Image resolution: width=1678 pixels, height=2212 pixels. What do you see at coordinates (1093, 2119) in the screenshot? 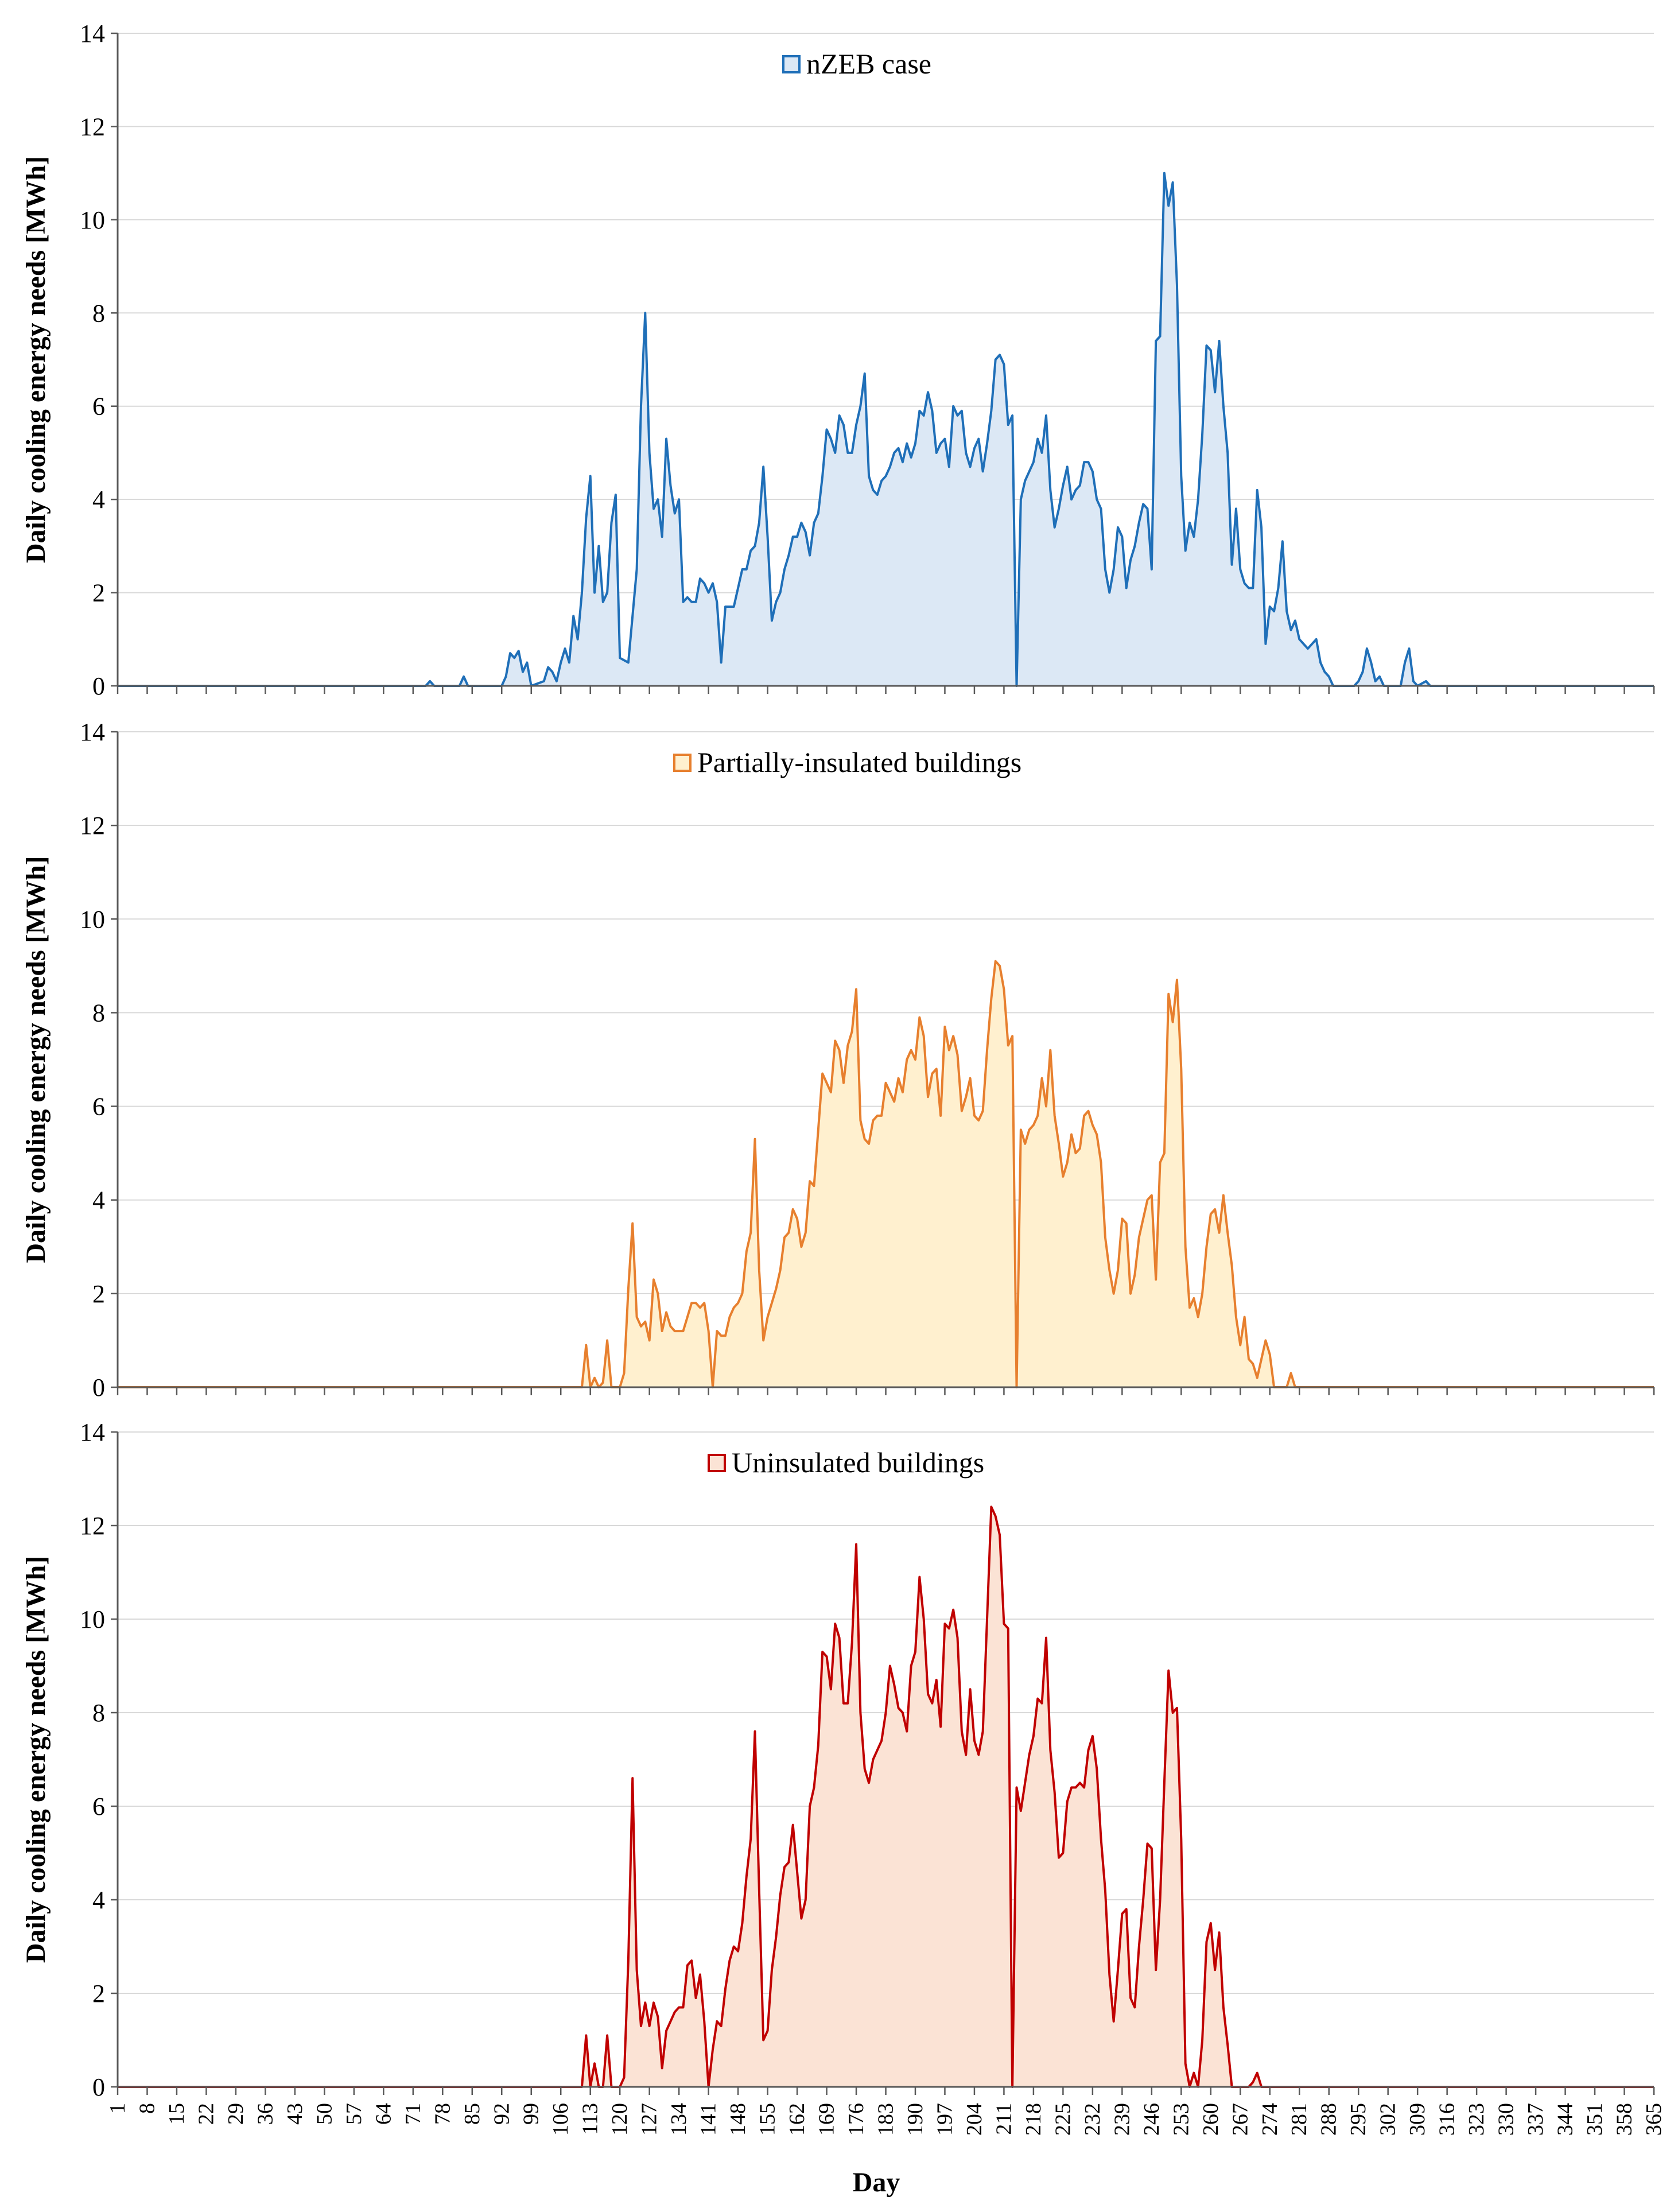
I see `x-tick-label: 232` at bounding box center [1093, 2119].